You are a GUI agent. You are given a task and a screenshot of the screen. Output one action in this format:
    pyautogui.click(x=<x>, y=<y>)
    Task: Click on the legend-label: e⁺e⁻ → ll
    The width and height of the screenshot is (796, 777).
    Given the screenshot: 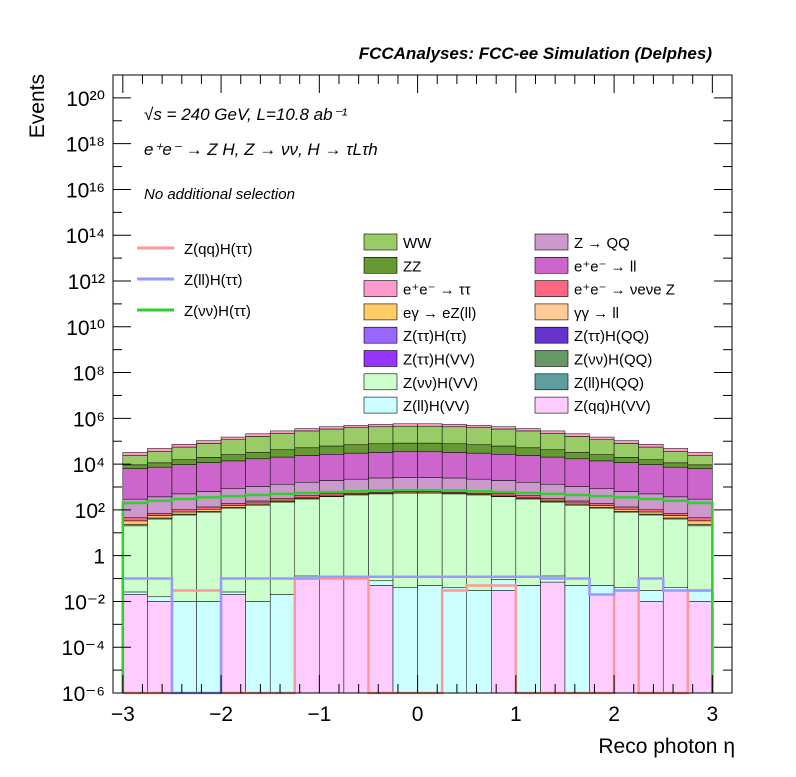 What is the action you would take?
    pyautogui.click(x=605, y=266)
    